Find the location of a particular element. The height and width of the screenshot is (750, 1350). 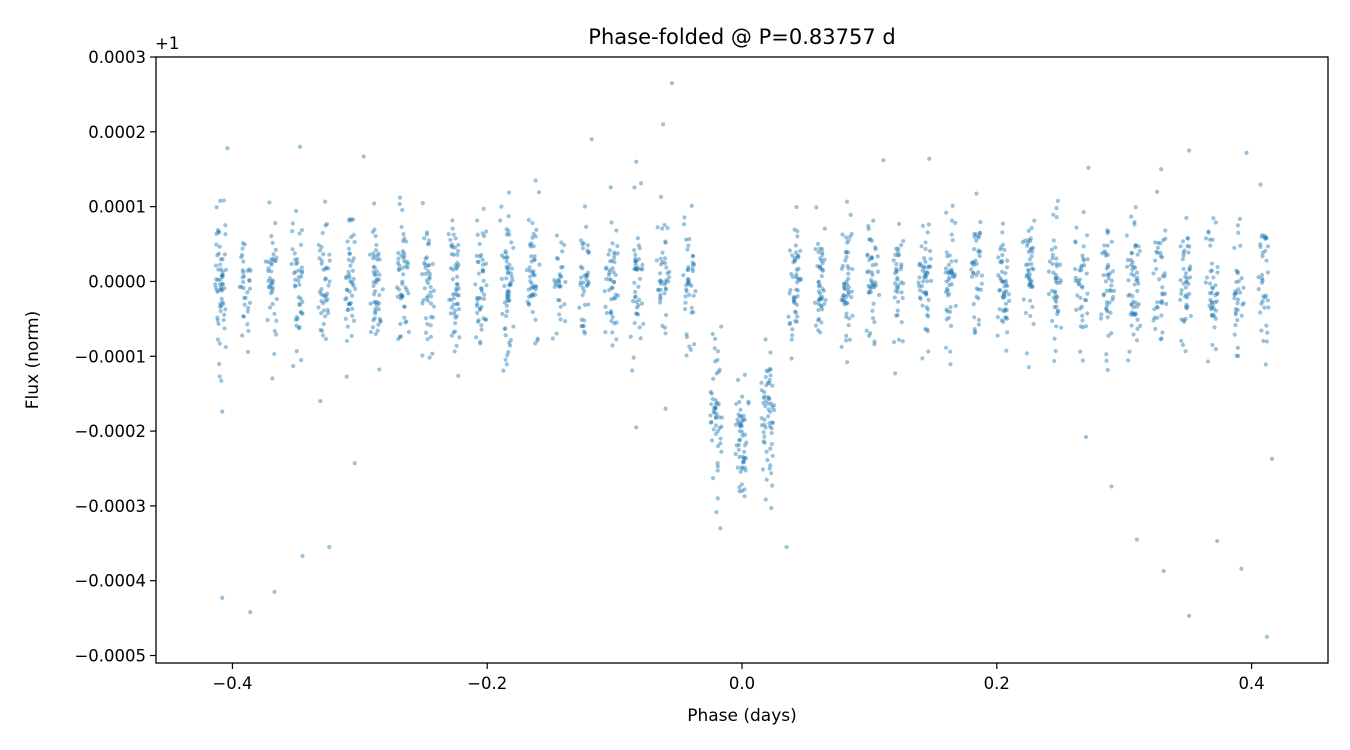

y-tick-label: −0.0001 is located at coordinates (110, 356).